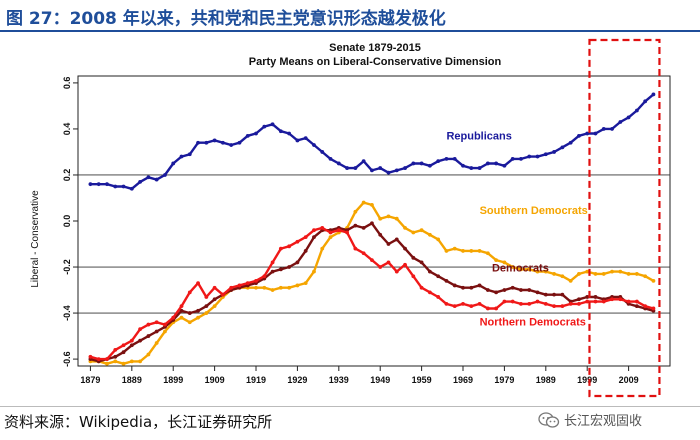  I want to click on series-label: Republicans, so click(478, 136).